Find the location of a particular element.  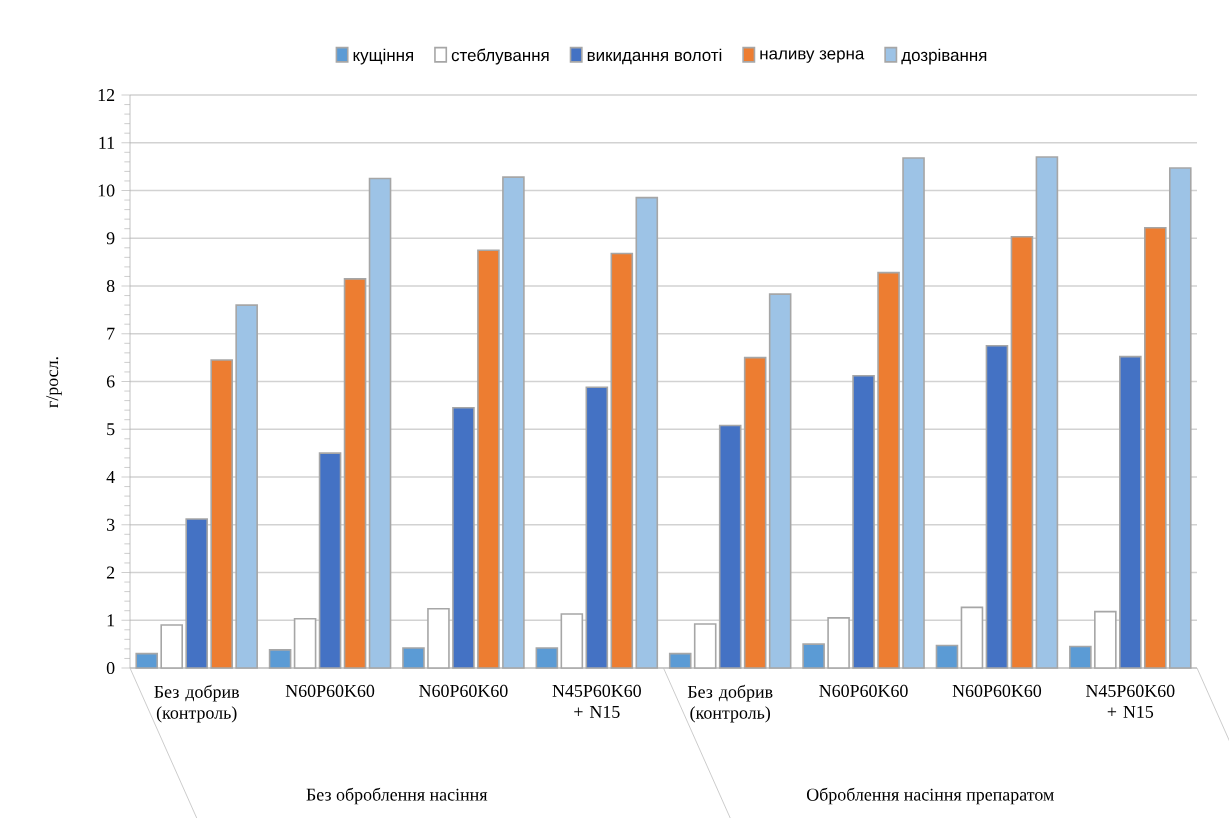

y-tick-label: 8 is located at coordinates (110, 286).